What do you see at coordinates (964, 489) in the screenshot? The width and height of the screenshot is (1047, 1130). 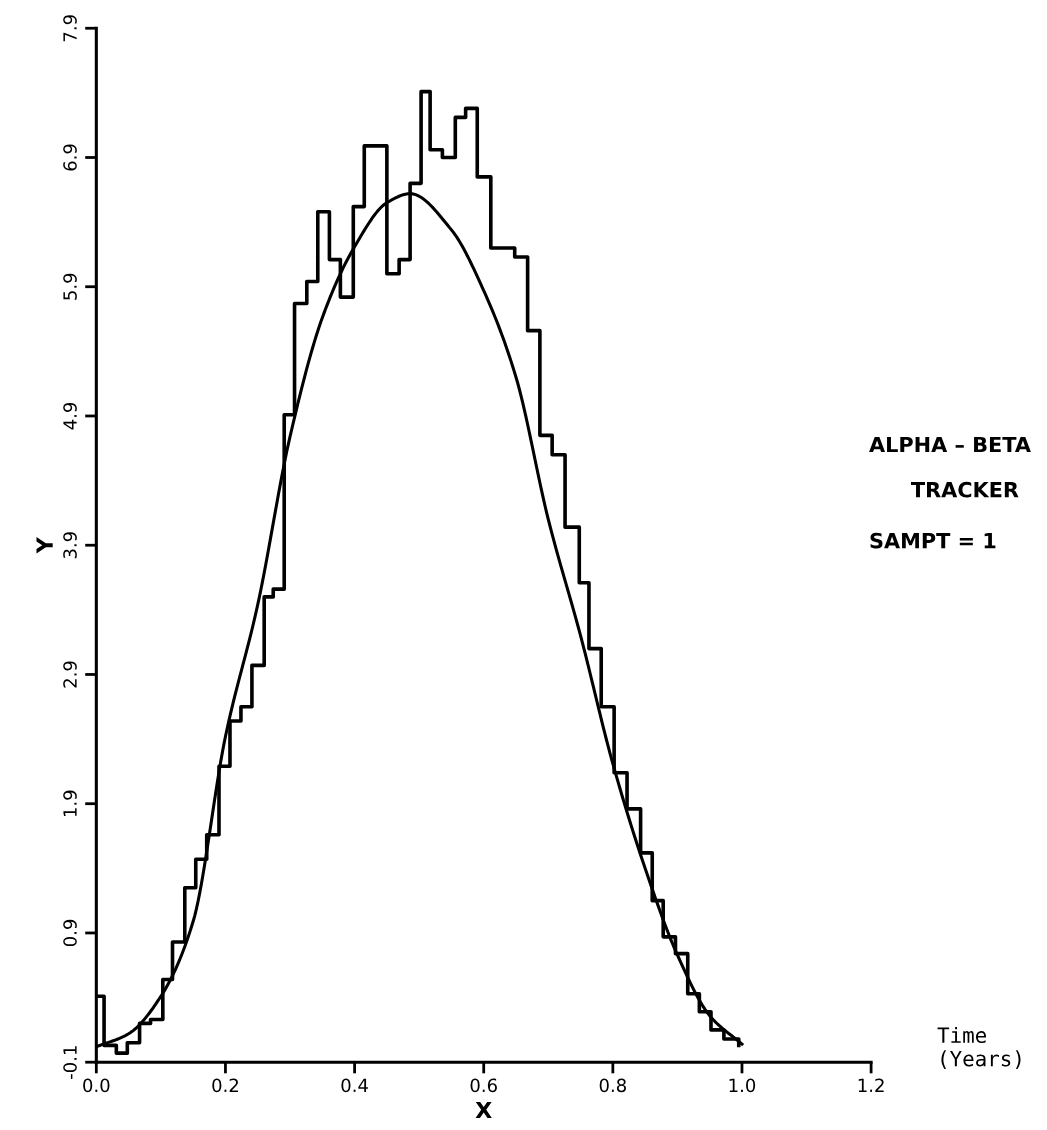 I see `text: TRACKER` at bounding box center [964, 489].